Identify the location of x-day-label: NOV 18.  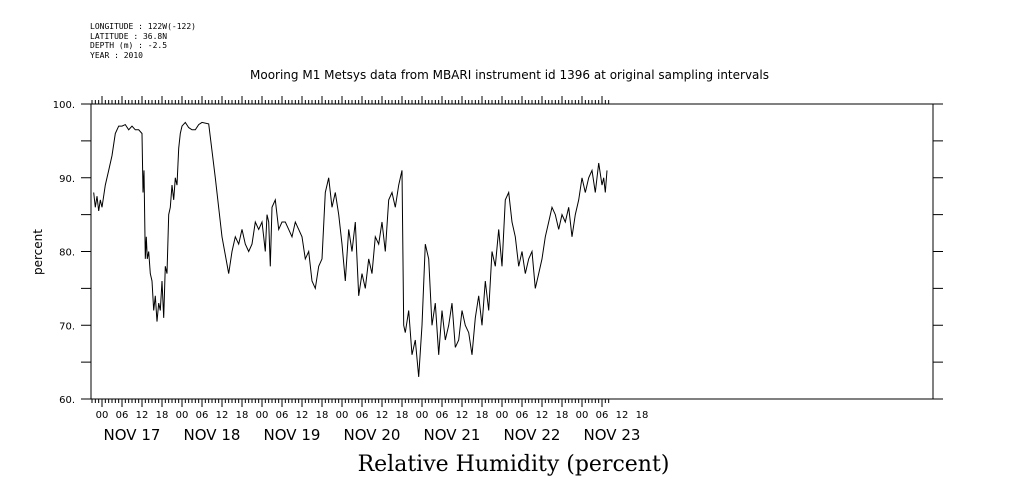
(212, 435).